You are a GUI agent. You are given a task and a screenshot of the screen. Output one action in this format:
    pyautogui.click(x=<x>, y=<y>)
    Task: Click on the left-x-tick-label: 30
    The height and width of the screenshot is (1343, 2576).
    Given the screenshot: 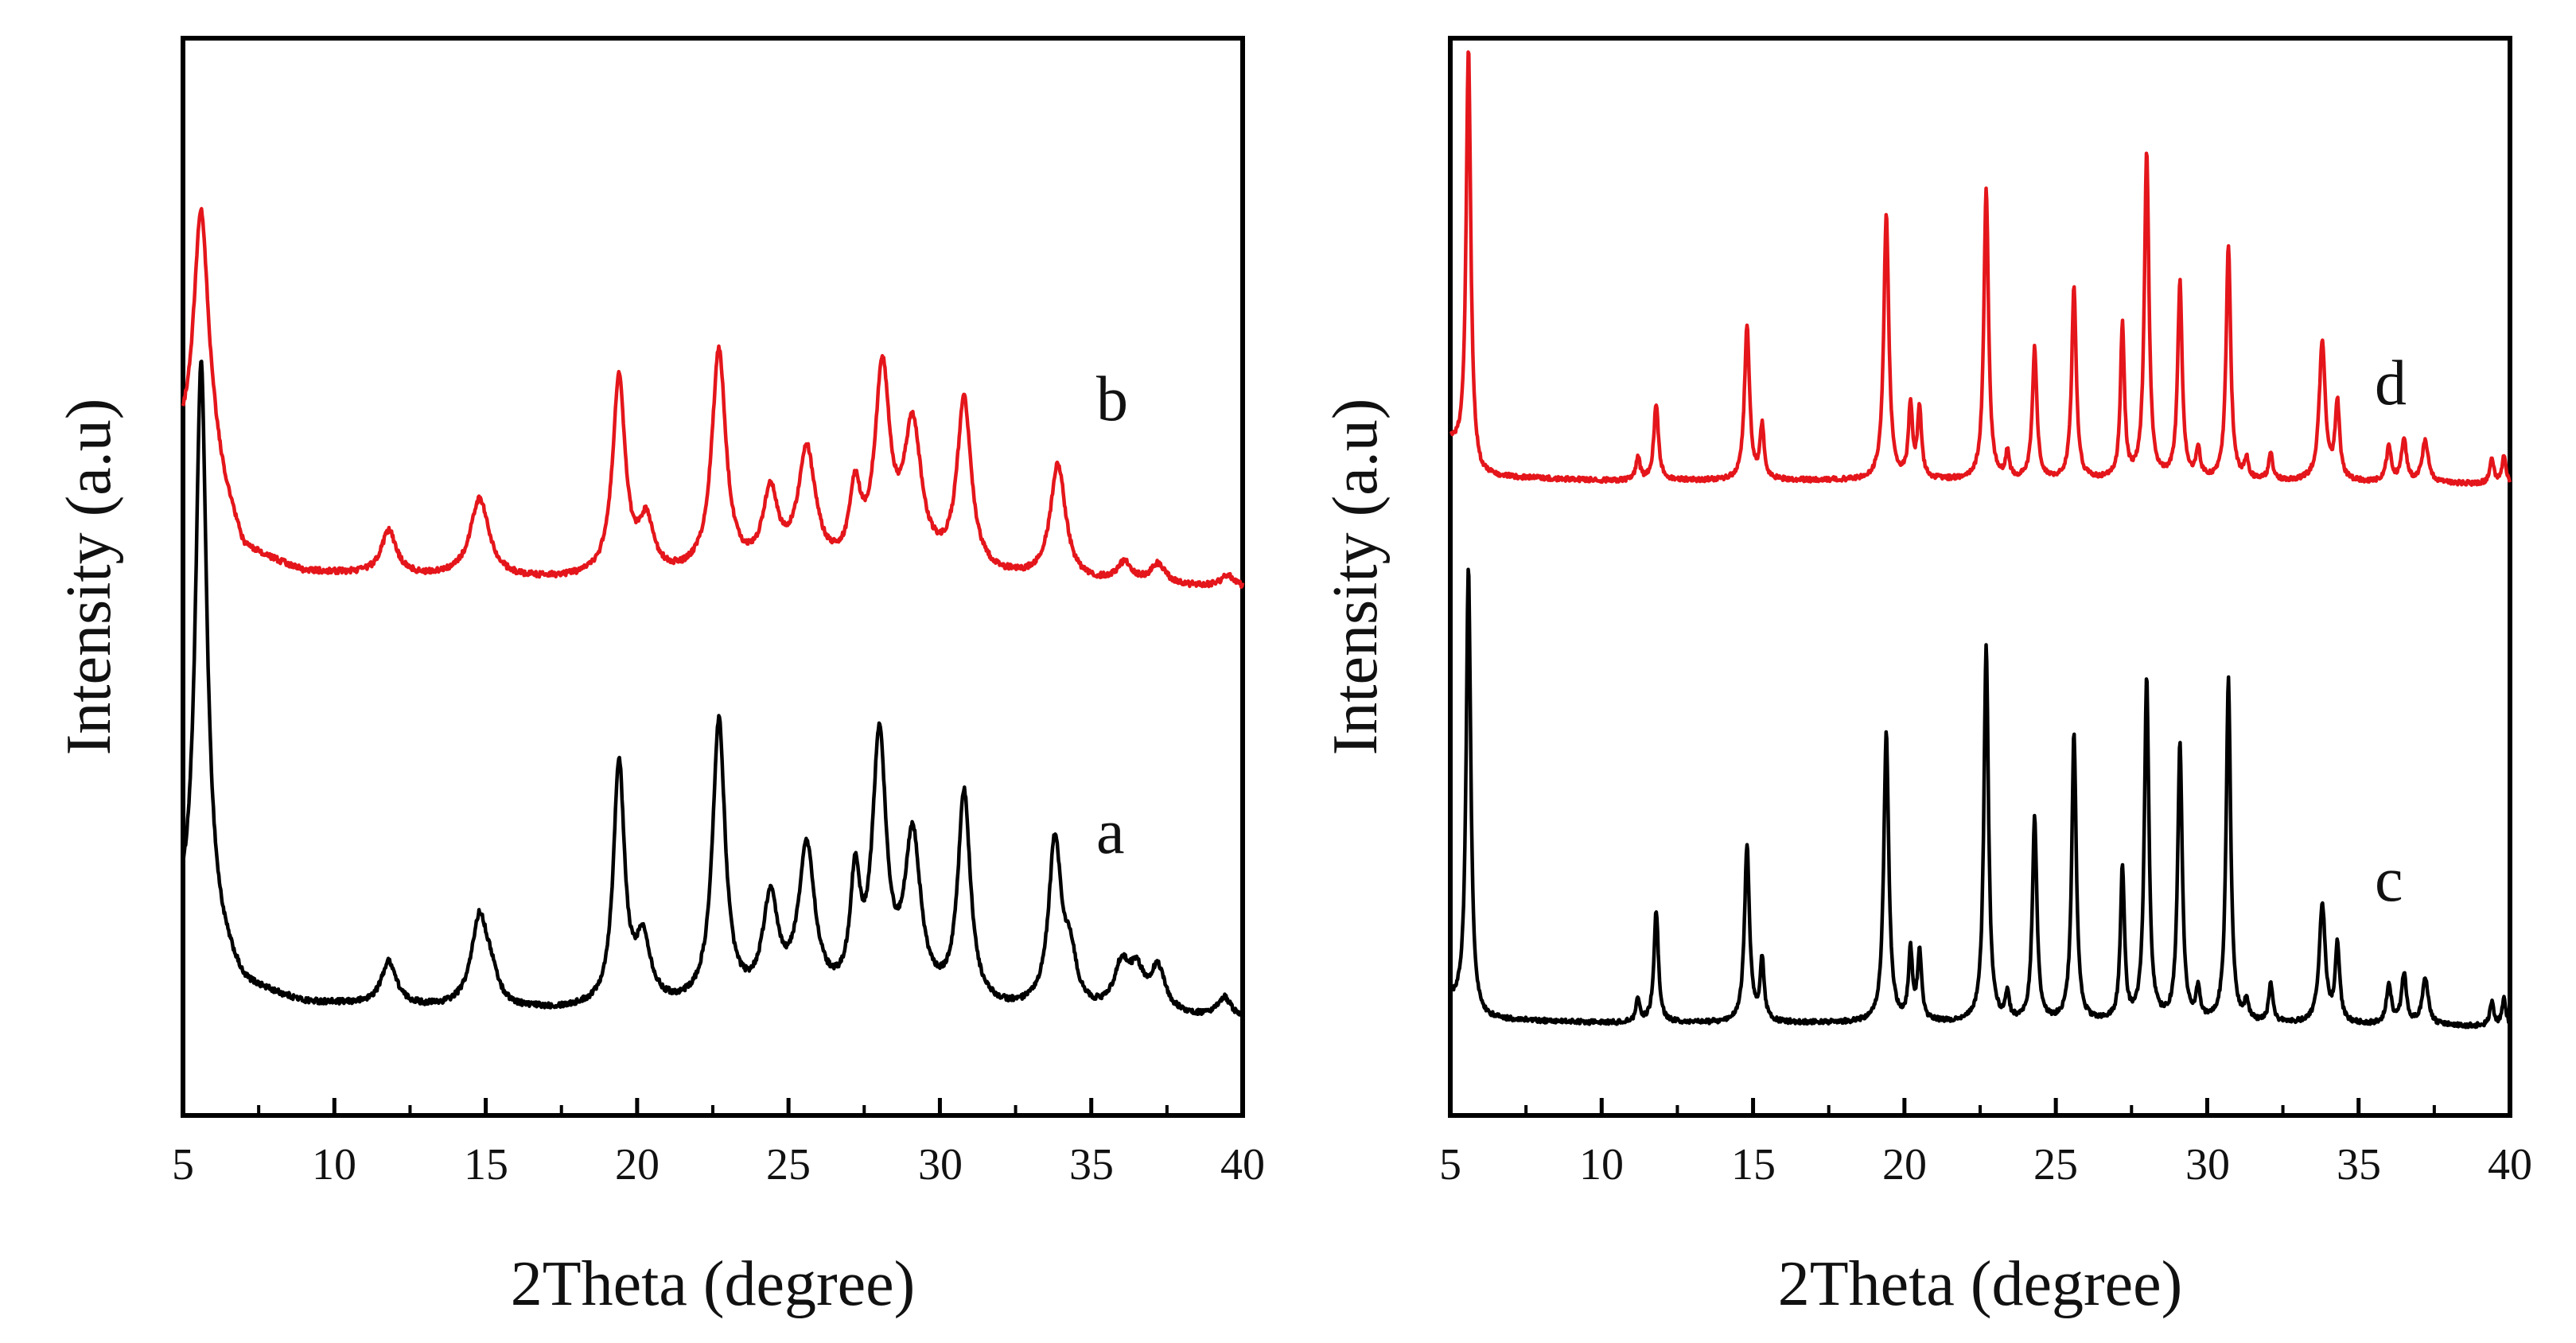 What is the action you would take?
    pyautogui.click(x=941, y=1165)
    